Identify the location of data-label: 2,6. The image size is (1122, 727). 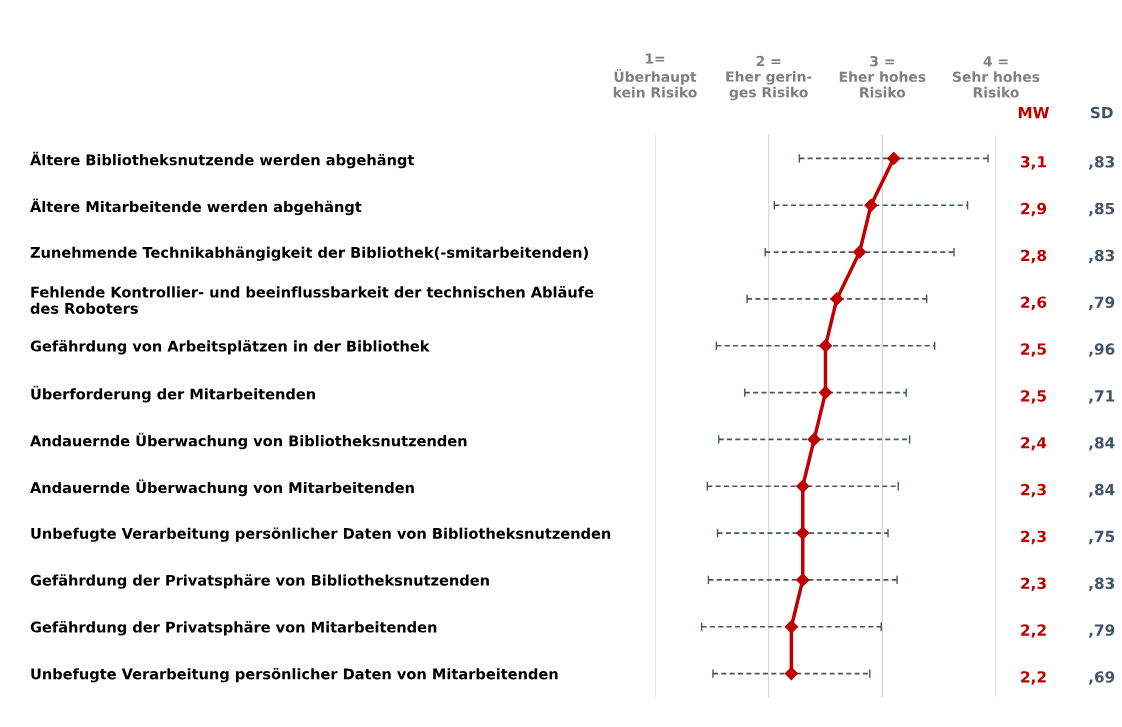
(1034, 303).